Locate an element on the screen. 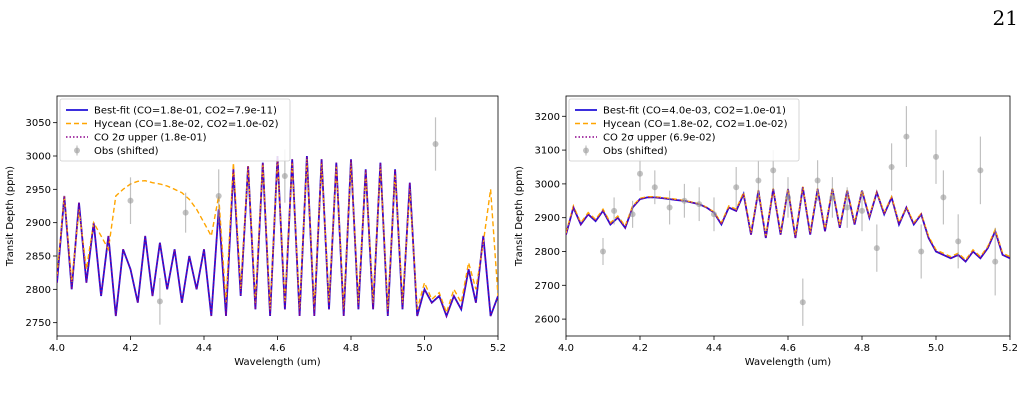  y-tick-label: 3100 is located at coordinates (547, 151).